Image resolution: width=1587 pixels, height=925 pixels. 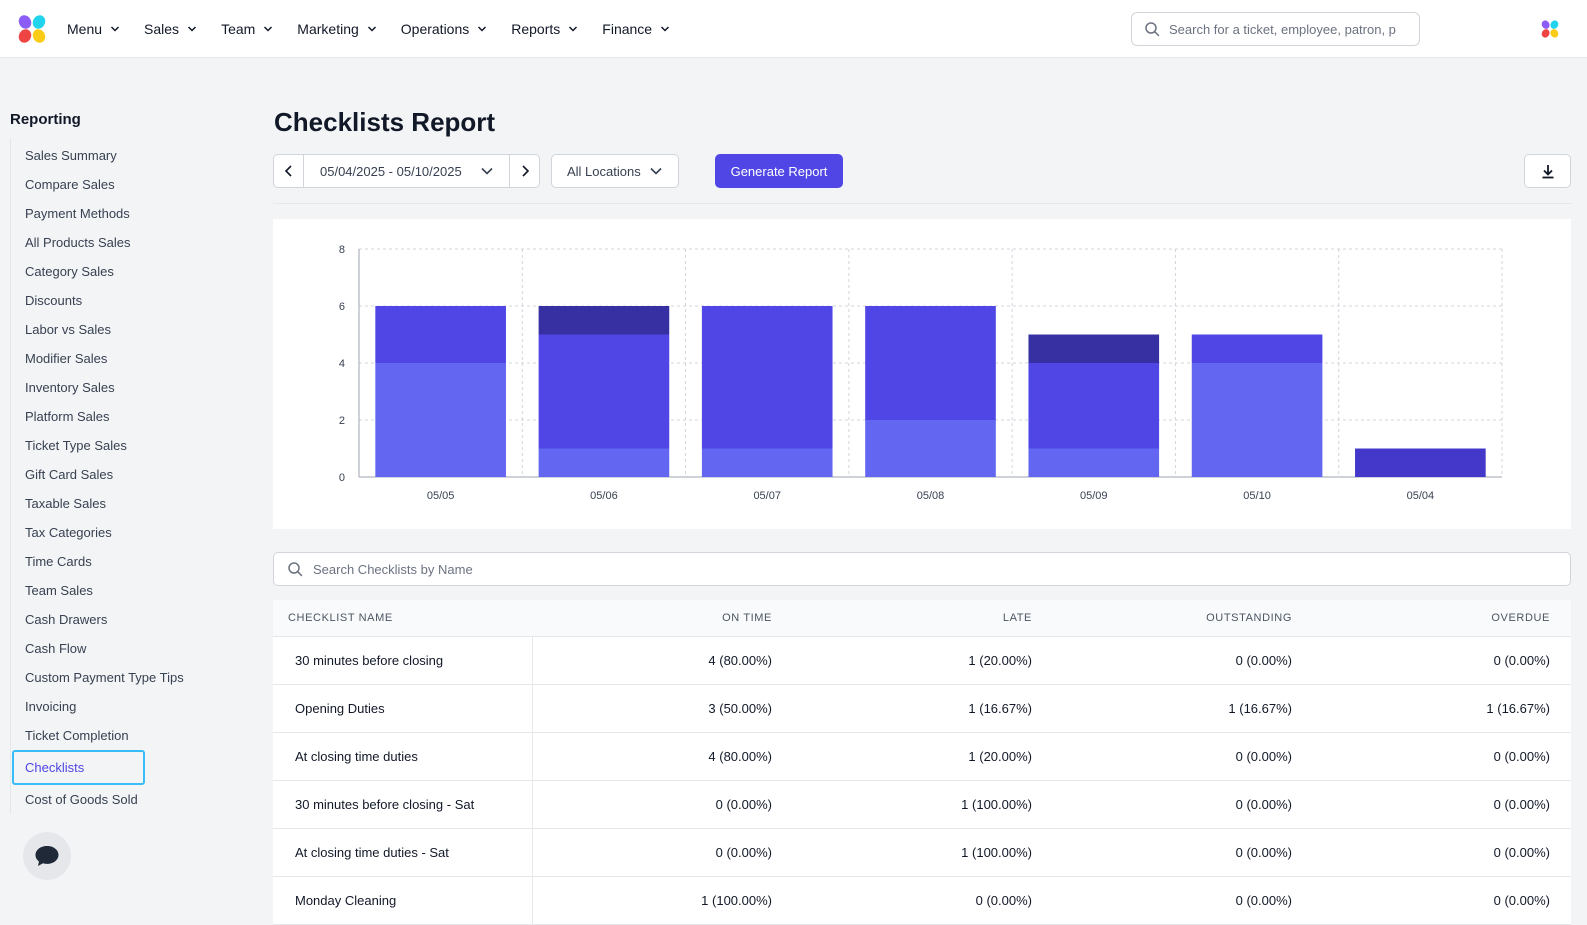 I want to click on sidebar-item-checklists: Checklists, so click(x=78, y=767).